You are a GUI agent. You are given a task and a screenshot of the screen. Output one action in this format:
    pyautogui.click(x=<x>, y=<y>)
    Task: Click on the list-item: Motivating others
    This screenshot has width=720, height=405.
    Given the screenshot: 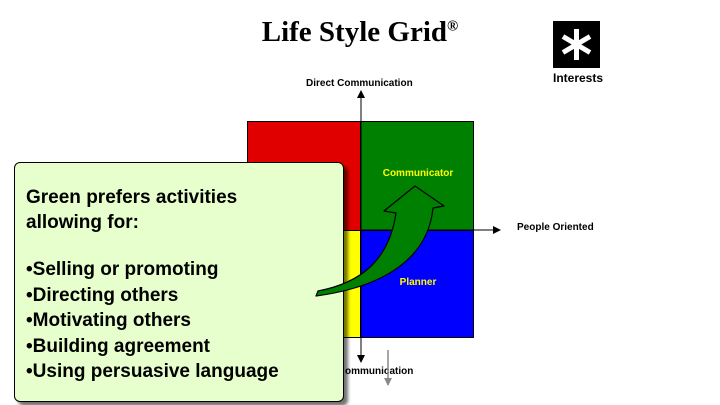 What is the action you would take?
    pyautogui.click(x=179, y=321)
    